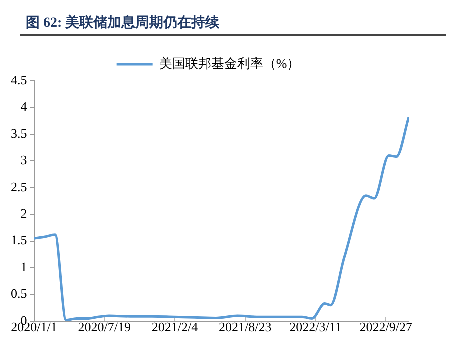 The image size is (459, 343). I want to click on y-tick-label: 0.5, so click(19, 294).